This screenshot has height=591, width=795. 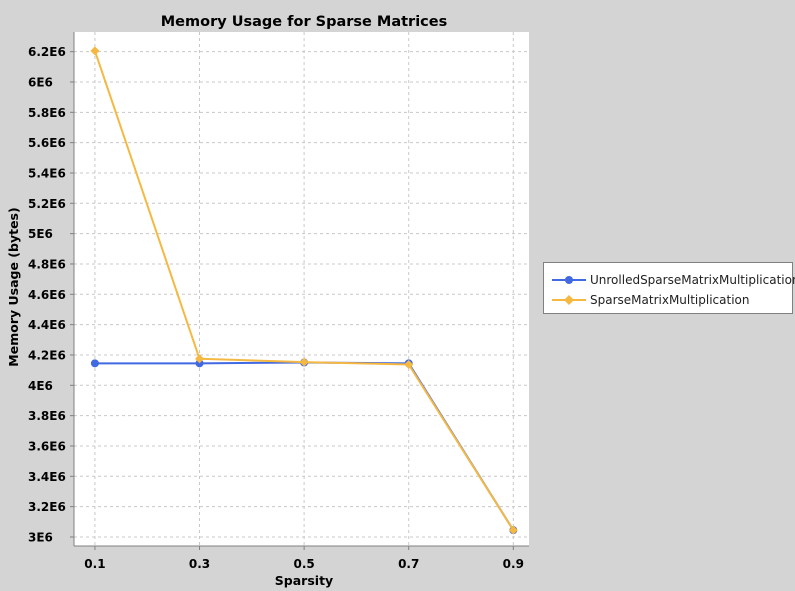 What do you see at coordinates (40, 537) in the screenshot?
I see `y-tick-label: 3E6` at bounding box center [40, 537].